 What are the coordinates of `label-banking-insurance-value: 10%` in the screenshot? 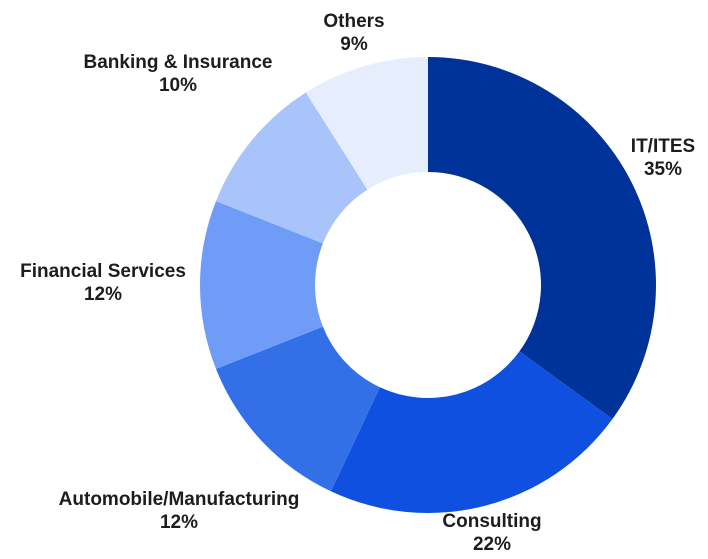 It's located at (178, 85).